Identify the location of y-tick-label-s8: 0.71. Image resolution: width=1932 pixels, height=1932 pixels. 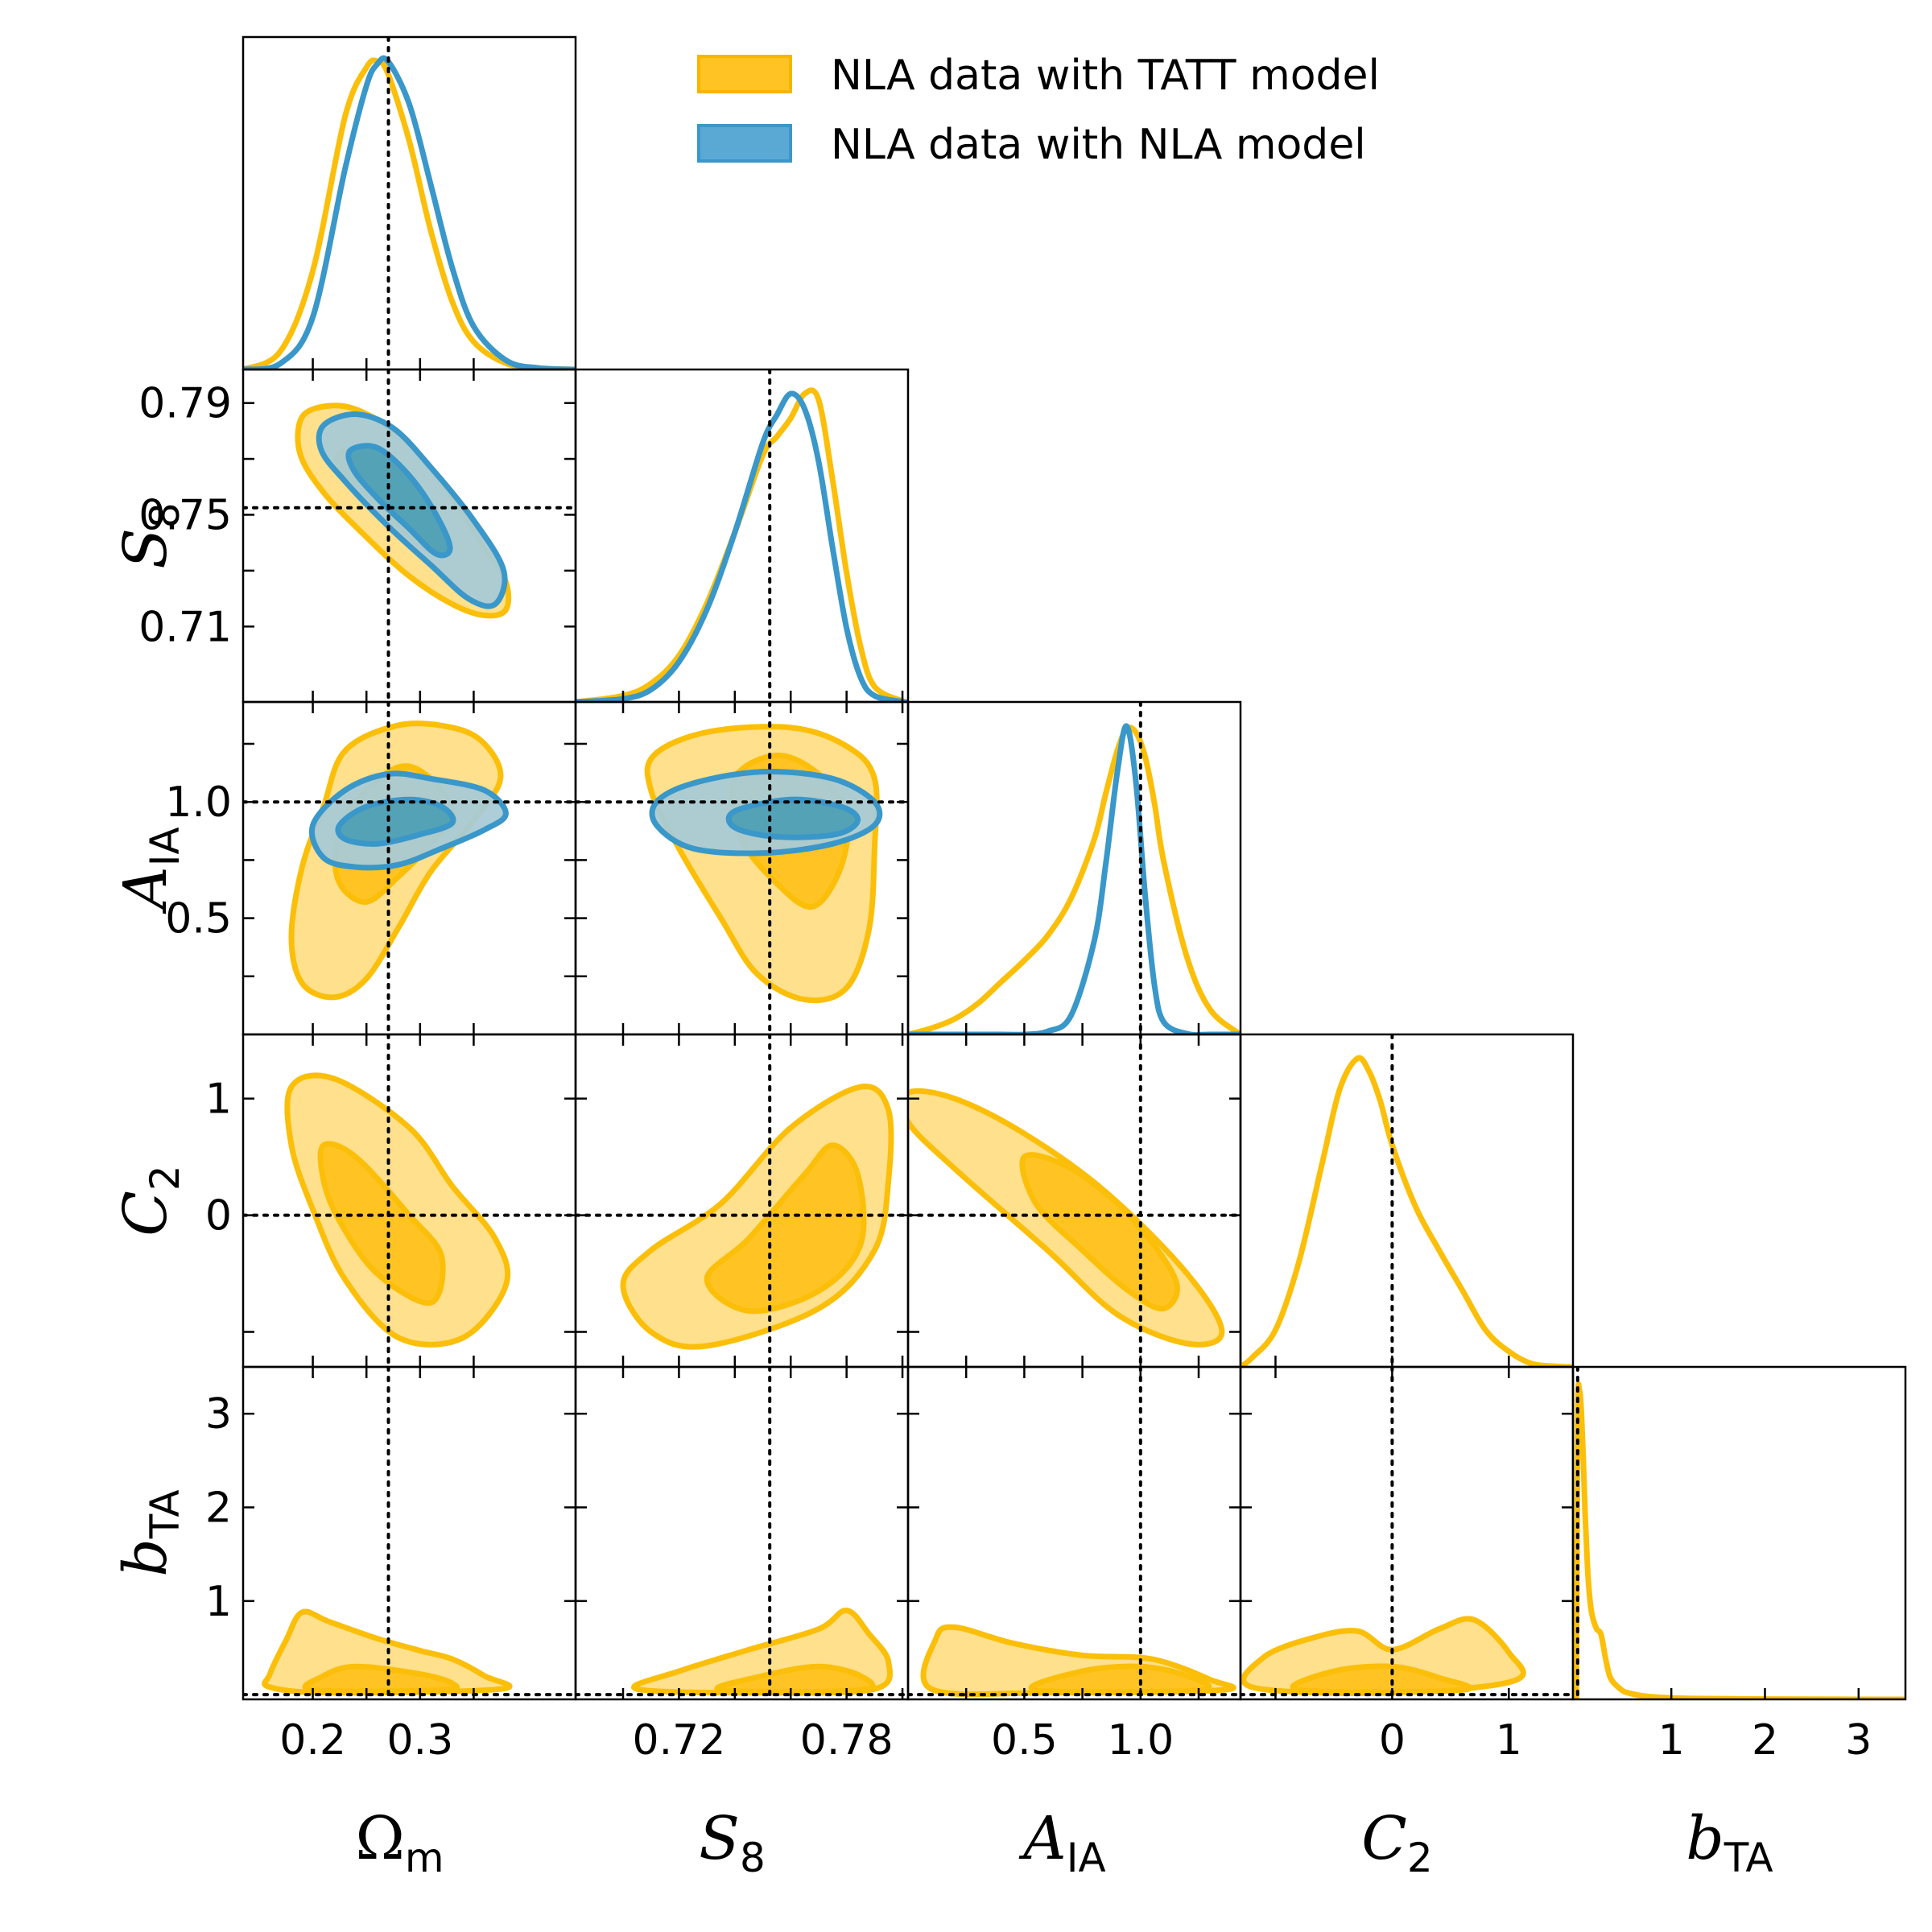
(185, 627).